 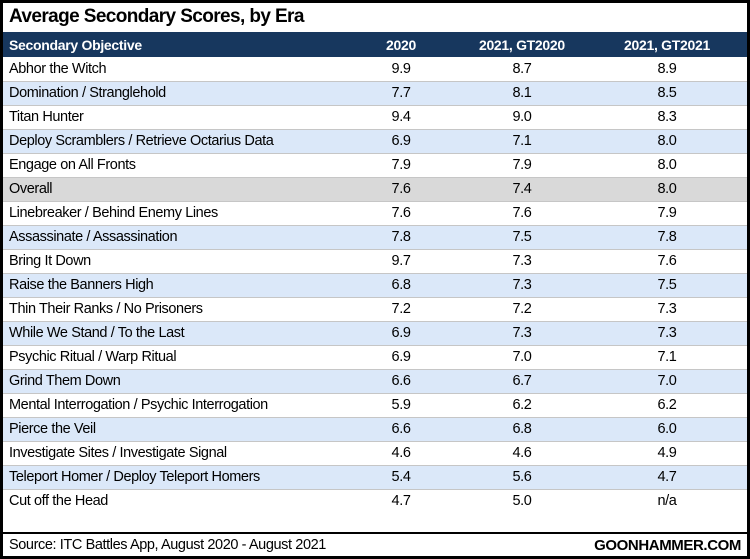 I want to click on table-row: Bring It Down 9.7 7.3 7.6, so click(x=375, y=261).